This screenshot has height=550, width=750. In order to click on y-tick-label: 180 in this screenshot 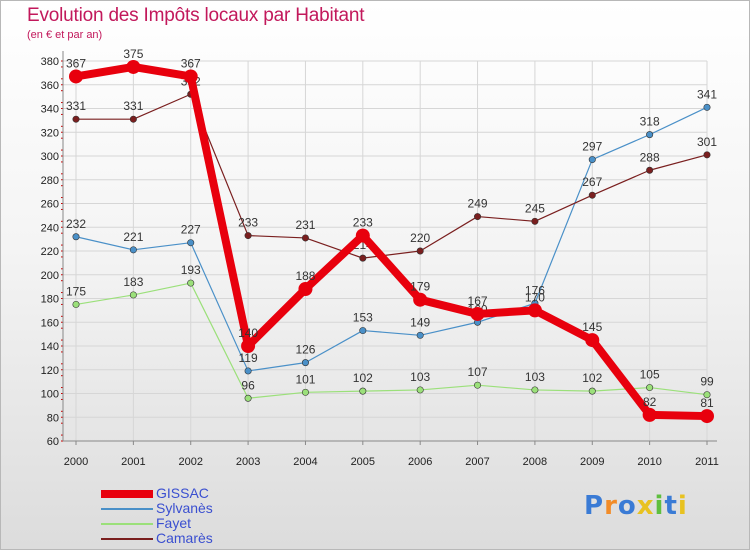, I will do `click(50, 300)`.